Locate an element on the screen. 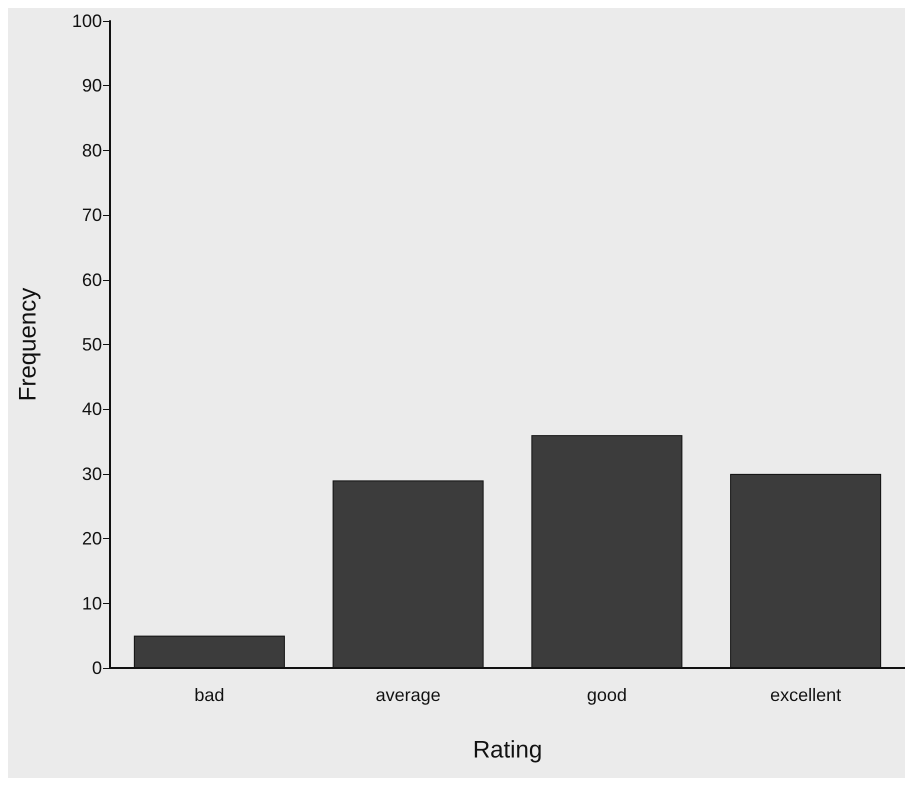 The width and height of the screenshot is (913, 786). y-tick-label: 100 is located at coordinates (87, 21).